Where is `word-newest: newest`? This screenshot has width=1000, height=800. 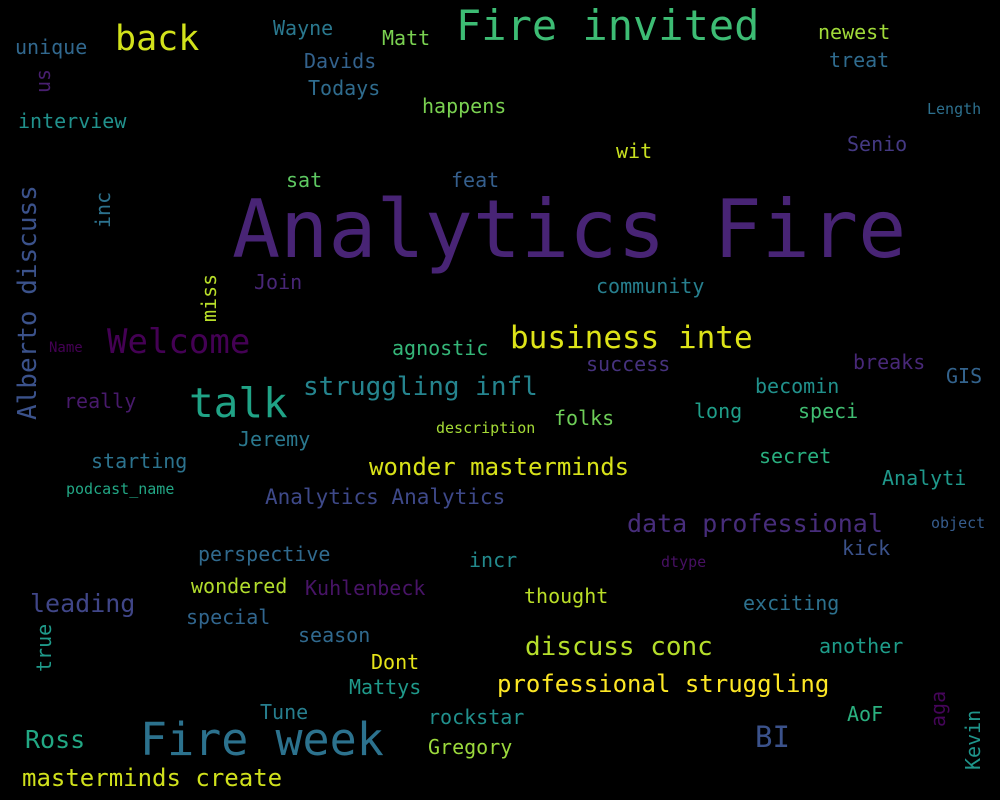 word-newest: newest is located at coordinates (854, 32).